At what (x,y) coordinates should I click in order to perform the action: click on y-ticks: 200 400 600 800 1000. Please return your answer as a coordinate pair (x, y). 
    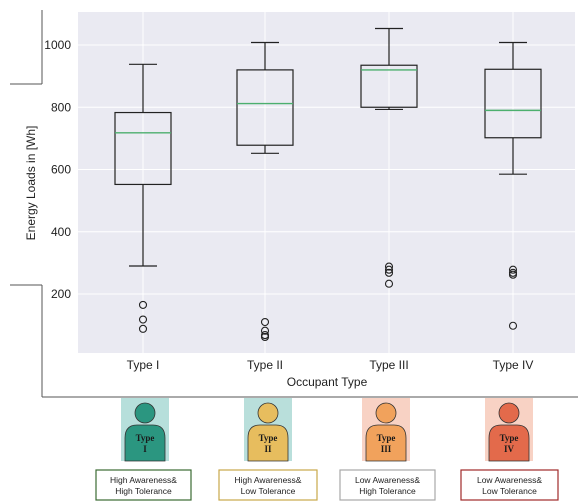
    Looking at the image, I should click on (57, 169).